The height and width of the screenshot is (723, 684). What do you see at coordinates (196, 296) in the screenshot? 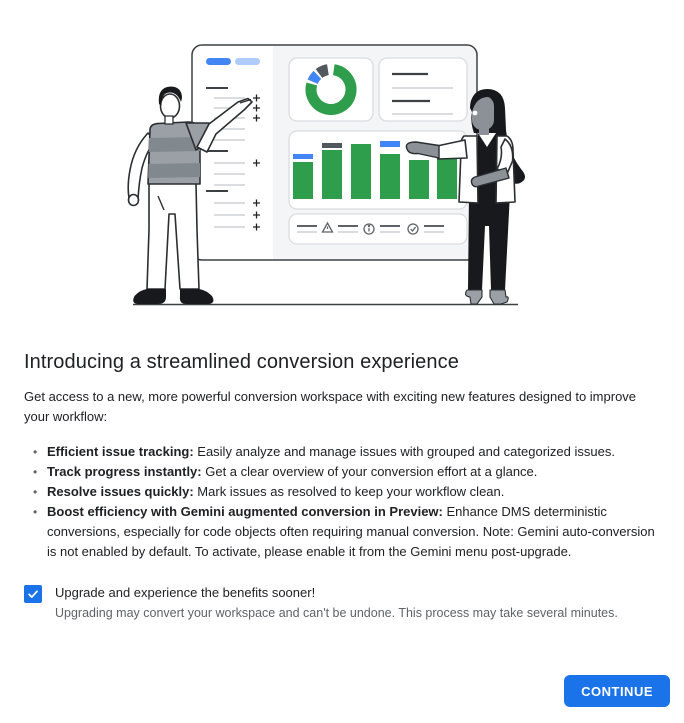
I see `shoe-right` at bounding box center [196, 296].